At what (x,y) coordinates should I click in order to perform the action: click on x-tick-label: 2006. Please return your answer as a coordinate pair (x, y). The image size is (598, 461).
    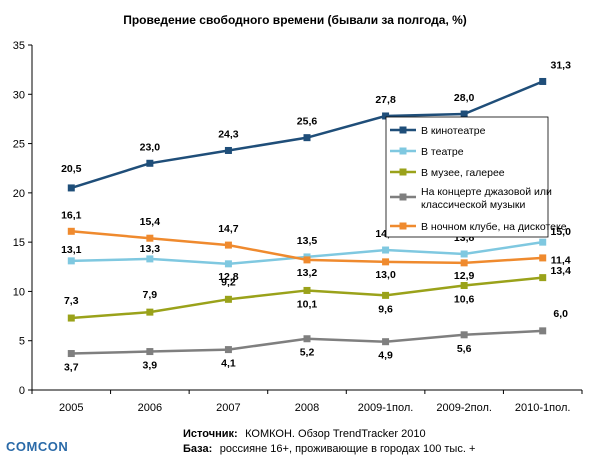
    Looking at the image, I should click on (150, 408).